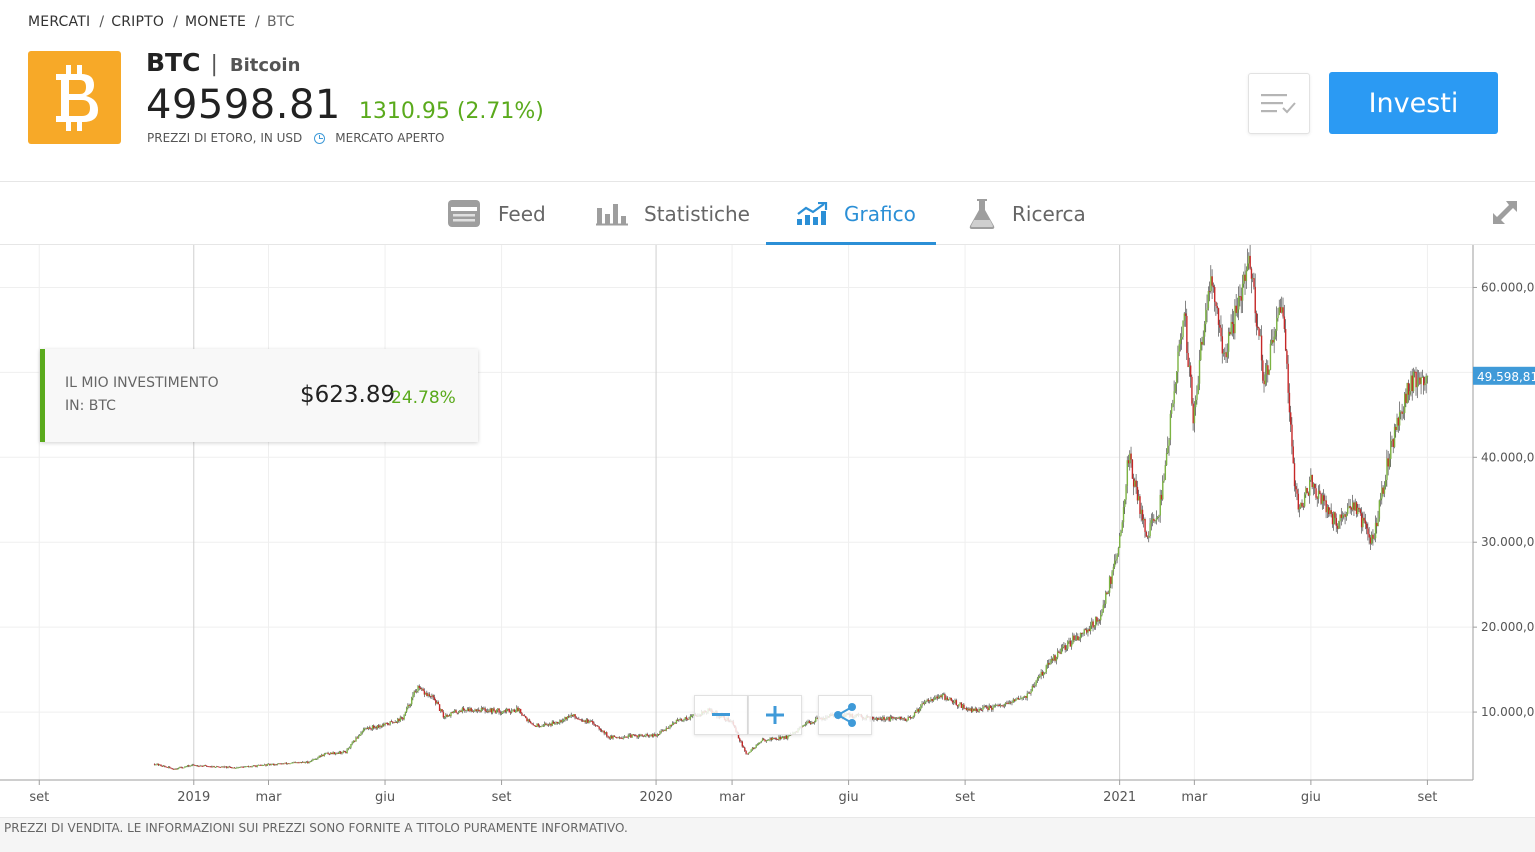 The width and height of the screenshot is (1535, 852). What do you see at coordinates (775, 715) in the screenshot?
I see `zoom-in-button` at bounding box center [775, 715].